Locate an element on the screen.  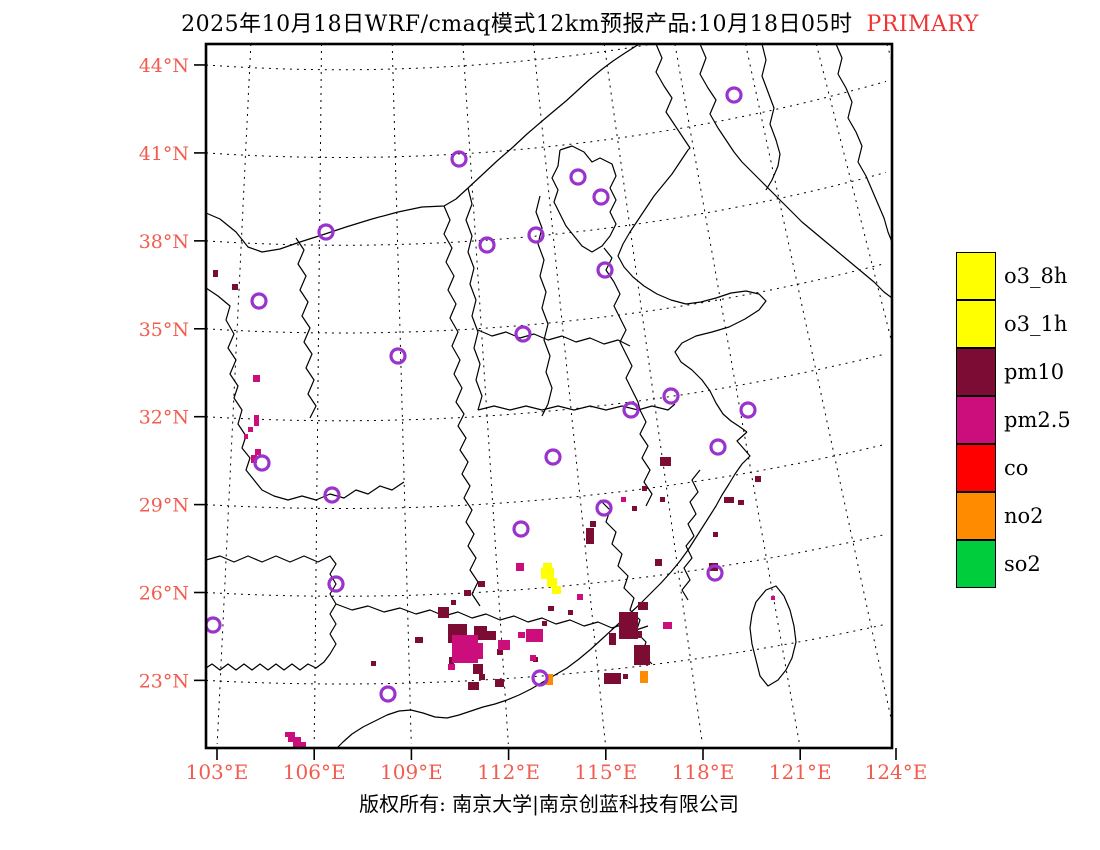
legend-label-pm2-5: pm2.5 is located at coordinates (1037, 420).